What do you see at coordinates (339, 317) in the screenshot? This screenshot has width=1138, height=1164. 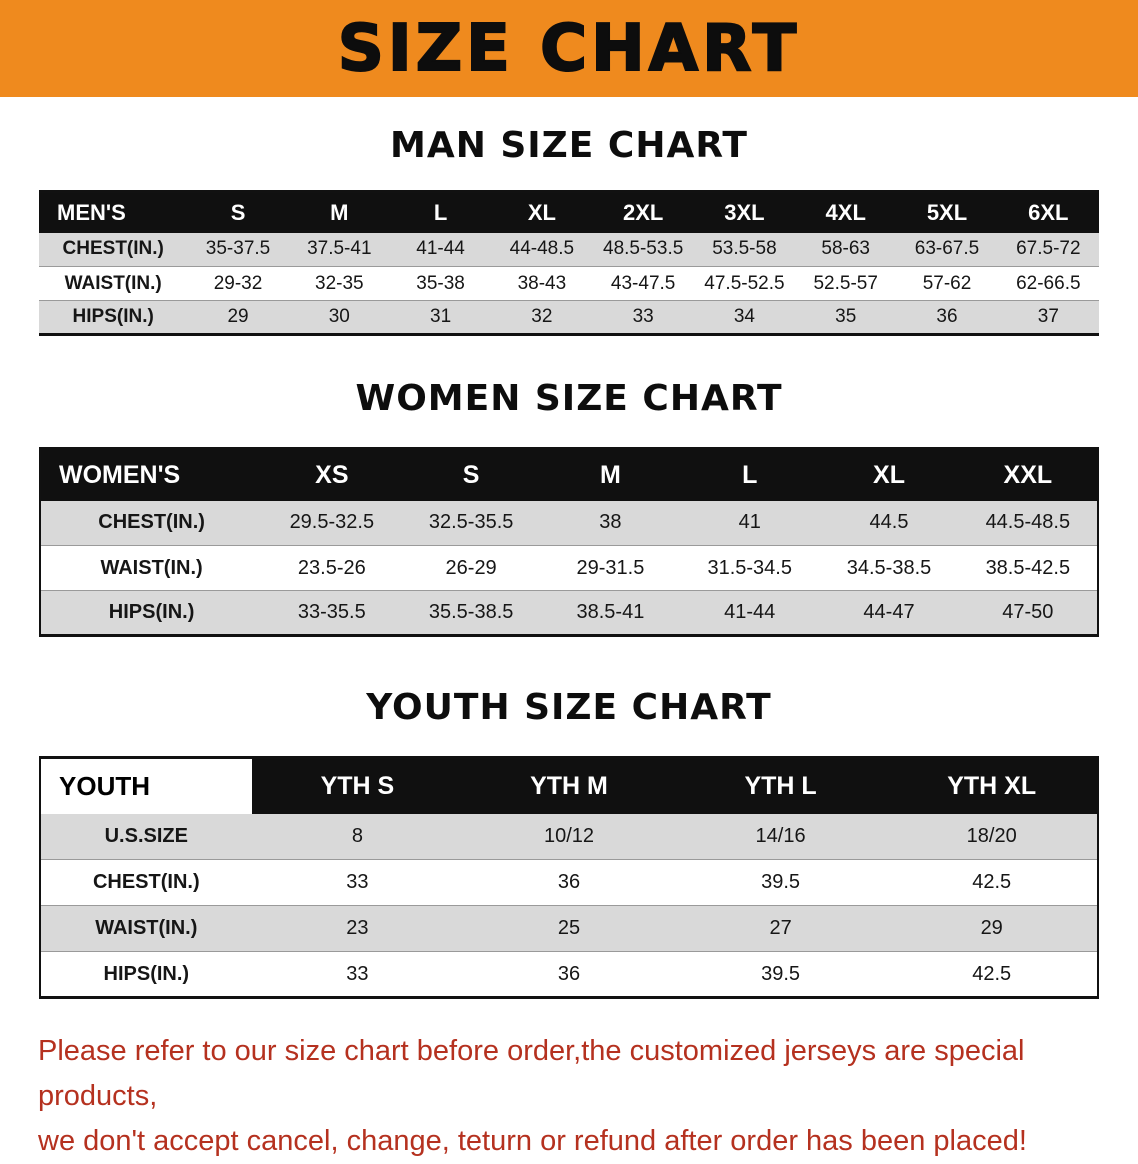 I see `value-cell: 30` at bounding box center [339, 317].